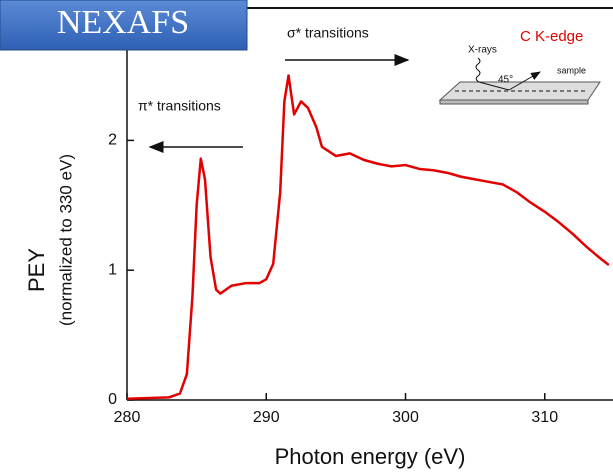  I want to click on x-tick-label: 290, so click(266, 417).